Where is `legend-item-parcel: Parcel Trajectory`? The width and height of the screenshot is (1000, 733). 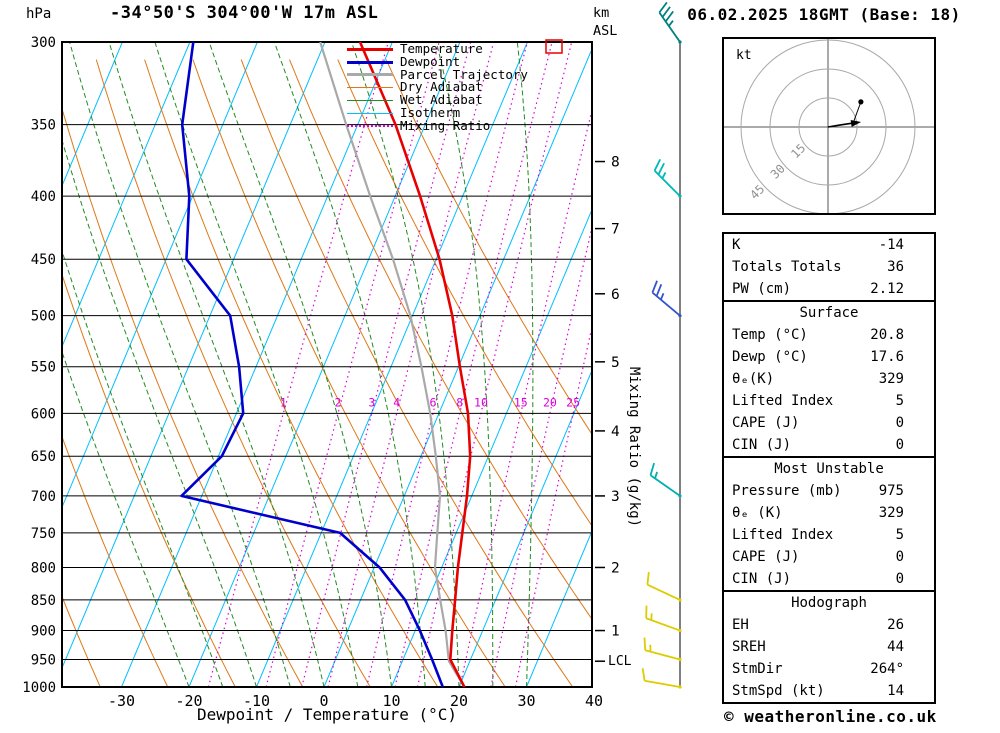
legend-item-parcel: Parcel Trajectory is located at coordinates (437, 75).